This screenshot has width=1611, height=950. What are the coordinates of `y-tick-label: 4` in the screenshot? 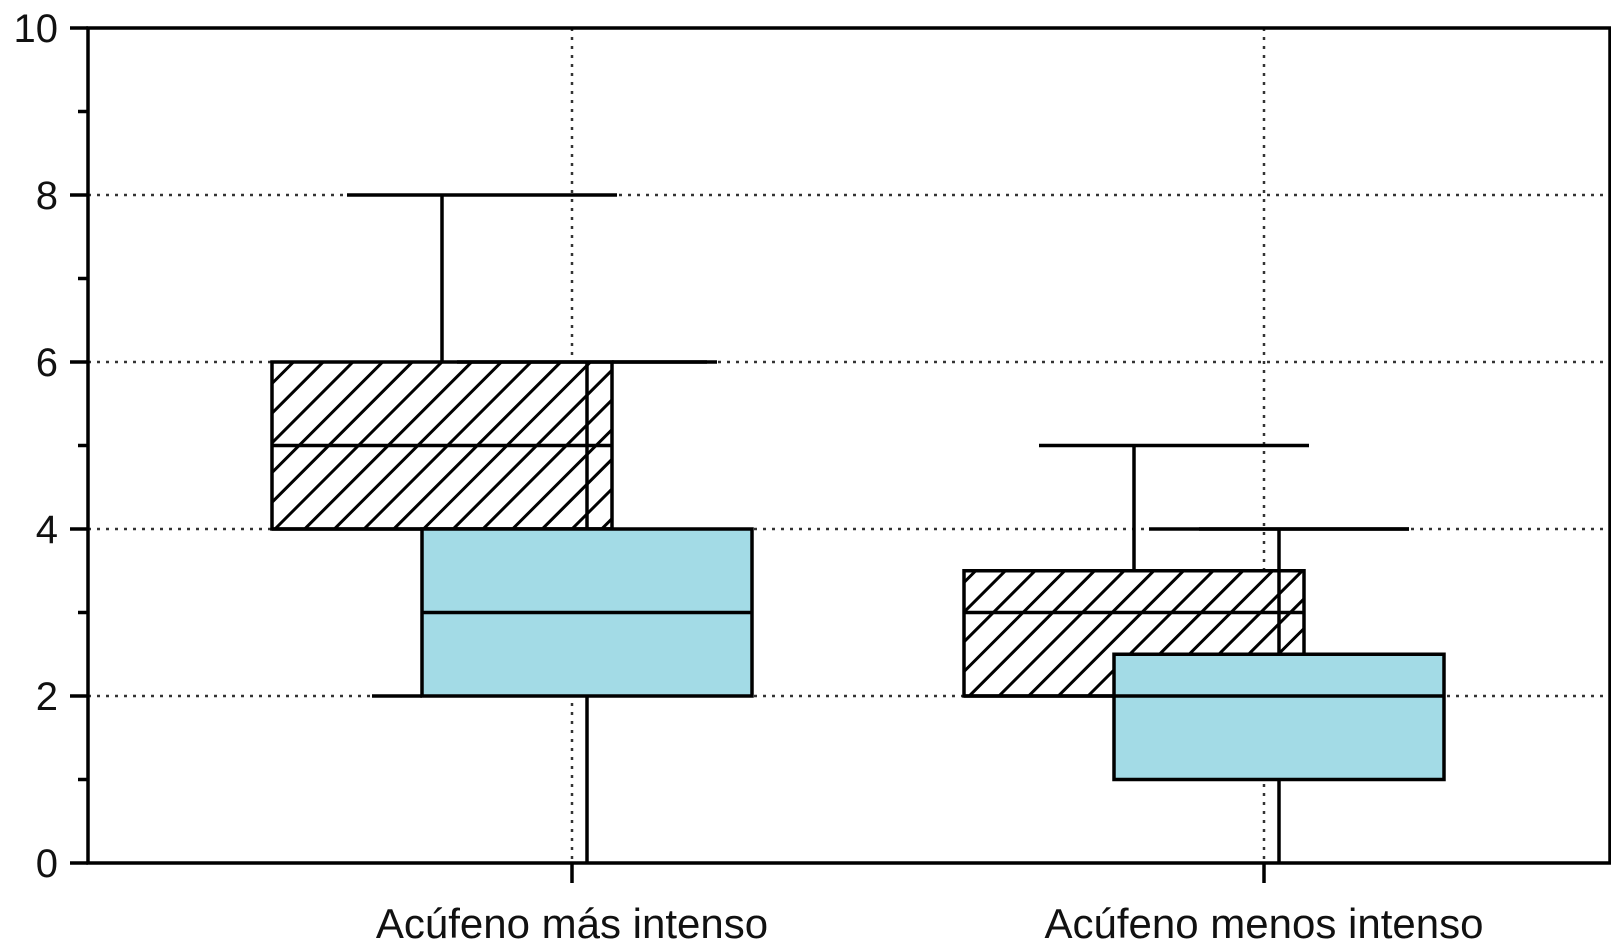 It's located at (47, 530).